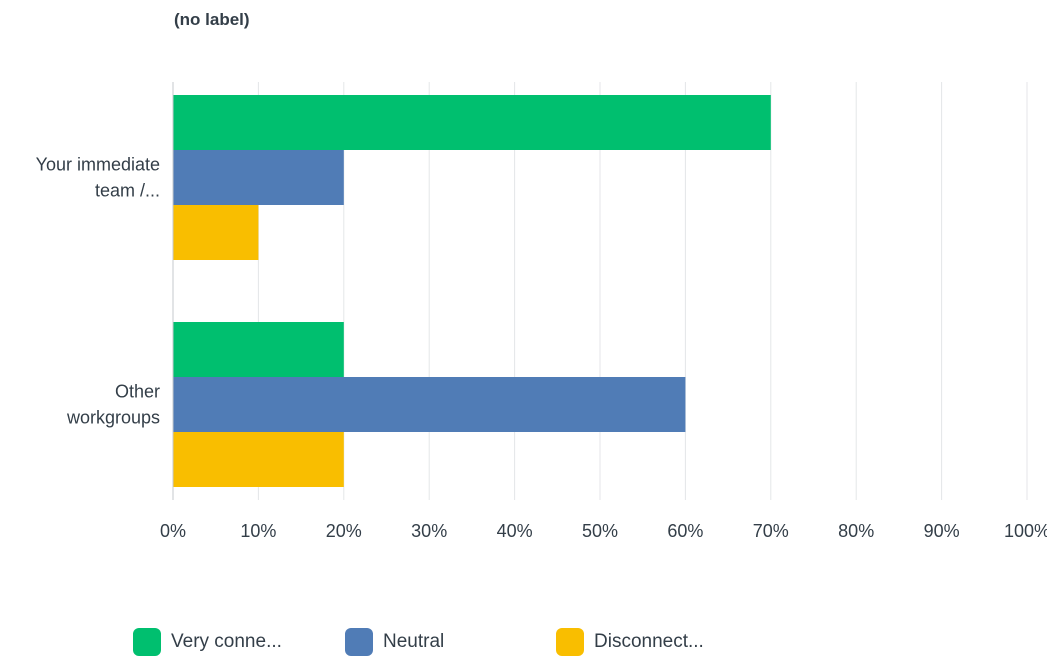 This screenshot has width=1047, height=668. Describe the element at coordinates (173, 531) in the screenshot. I see `x-tick-label: 0%` at that location.